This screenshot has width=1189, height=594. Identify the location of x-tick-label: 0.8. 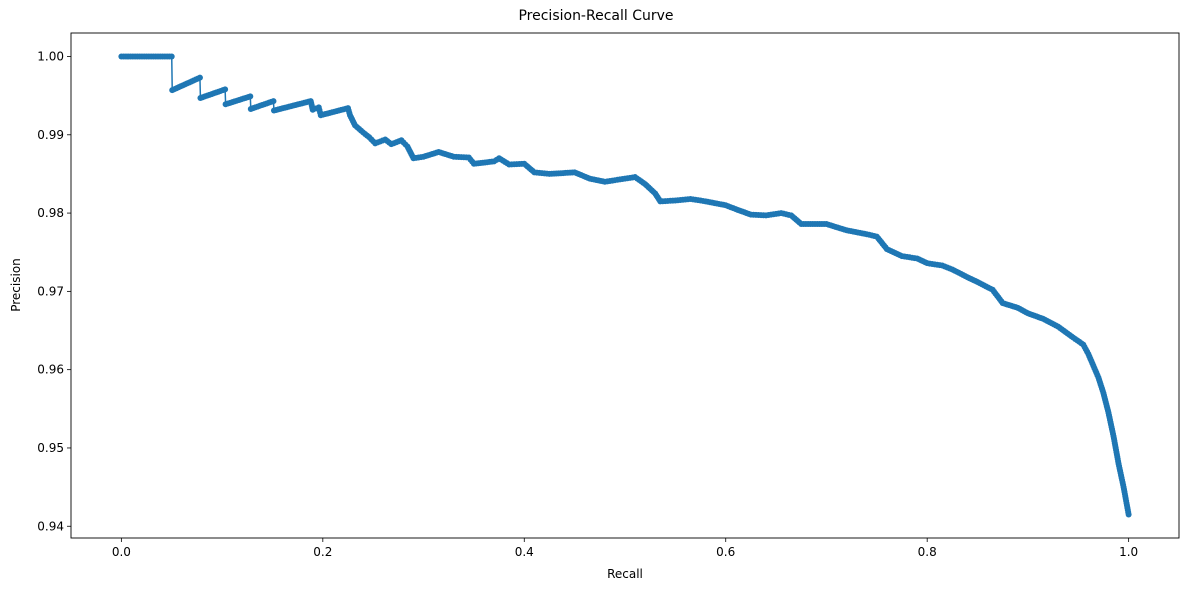
(927, 552).